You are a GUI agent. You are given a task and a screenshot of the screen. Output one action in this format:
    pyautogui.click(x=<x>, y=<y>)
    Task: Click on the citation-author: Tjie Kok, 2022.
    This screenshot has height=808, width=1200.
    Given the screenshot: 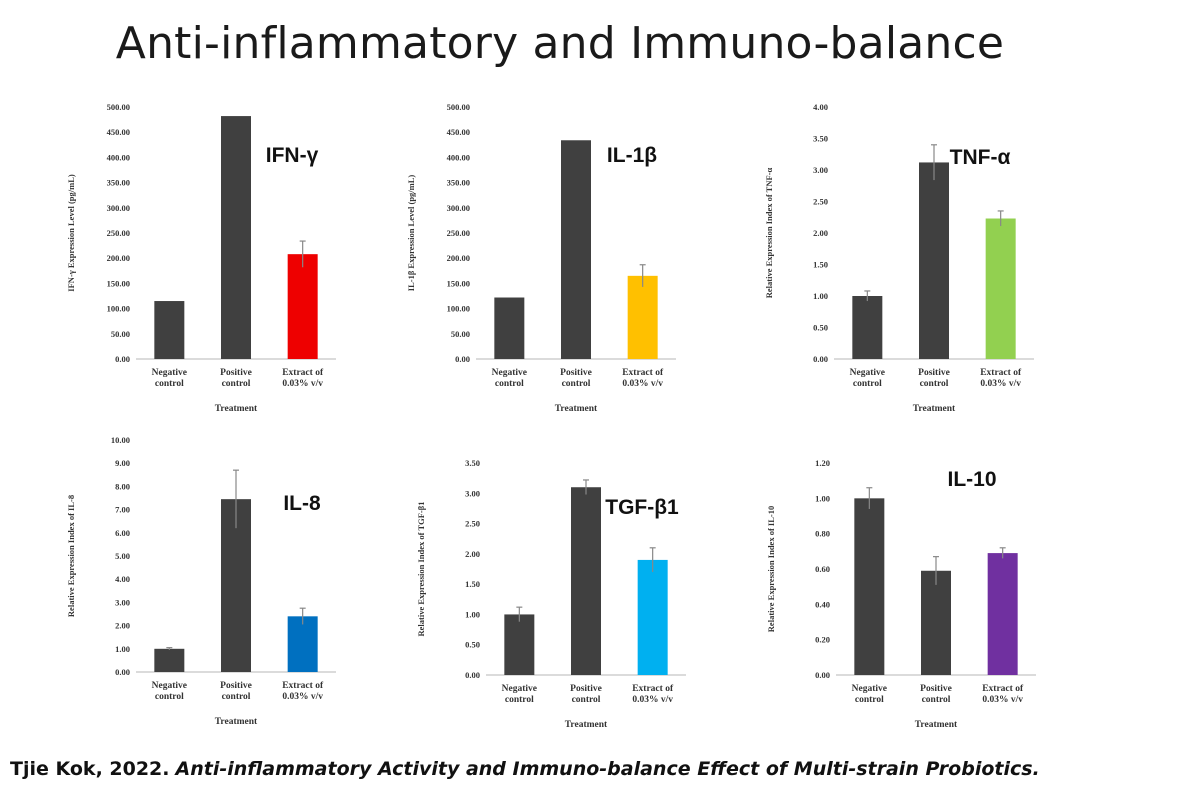 What is the action you would take?
    pyautogui.click(x=90, y=769)
    